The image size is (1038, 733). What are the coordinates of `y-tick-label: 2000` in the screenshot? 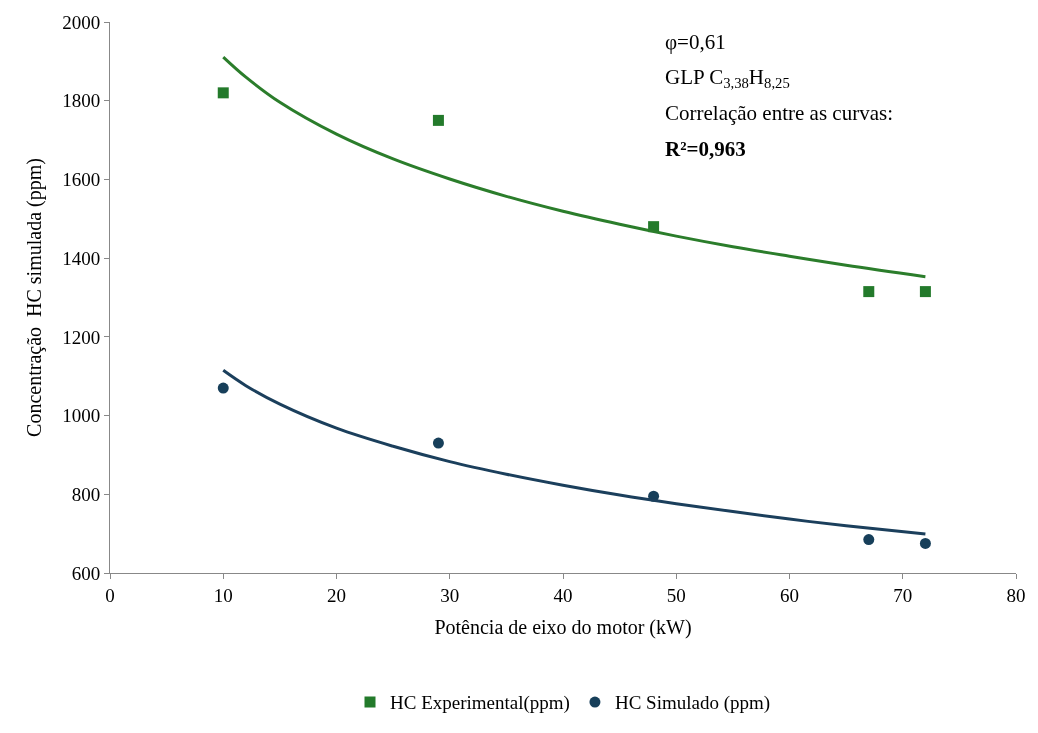 It's located at (81, 22).